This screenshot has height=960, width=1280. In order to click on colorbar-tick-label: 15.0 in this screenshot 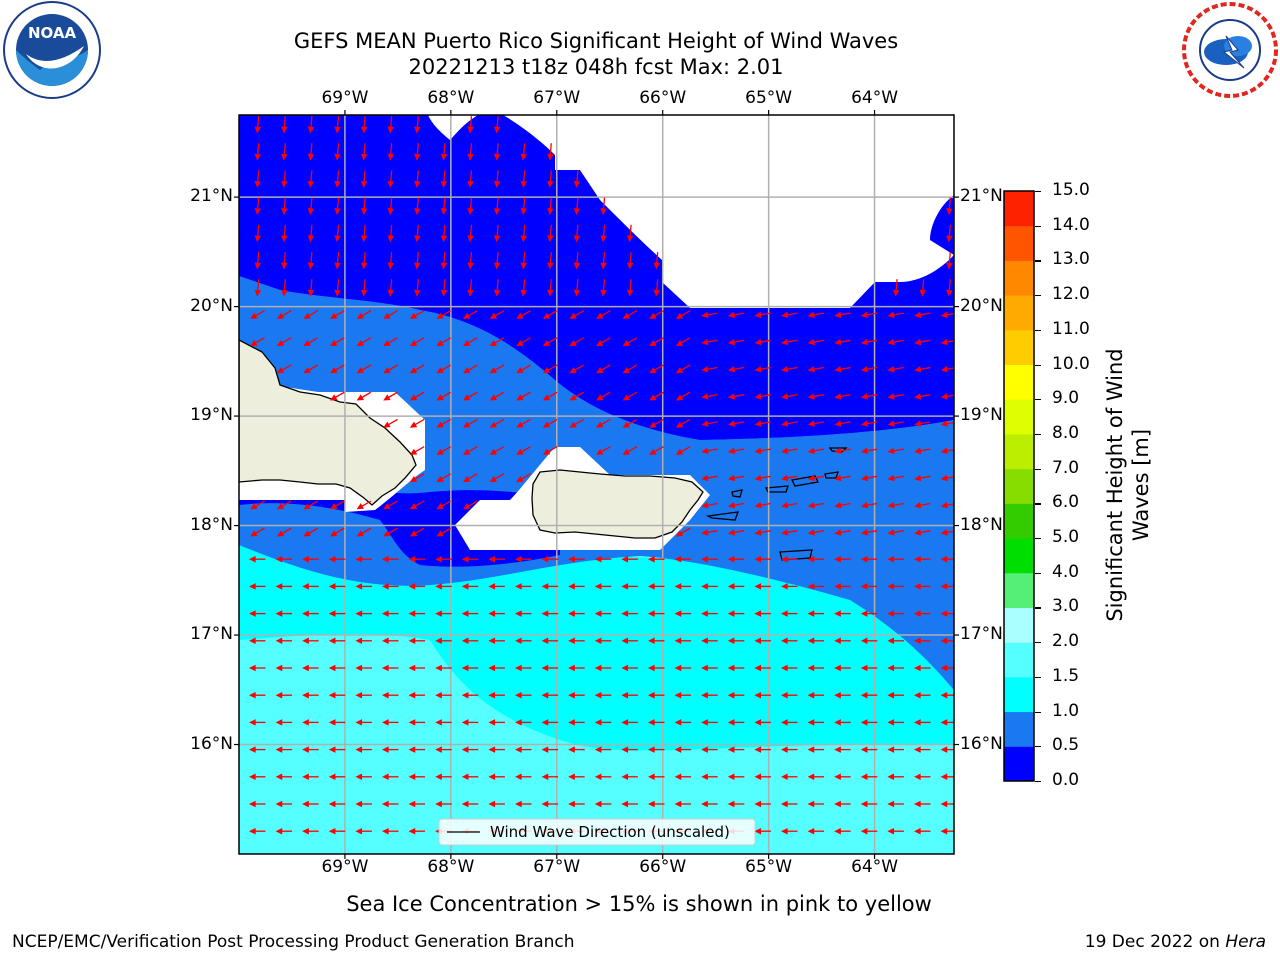, I will do `click(1071, 190)`.